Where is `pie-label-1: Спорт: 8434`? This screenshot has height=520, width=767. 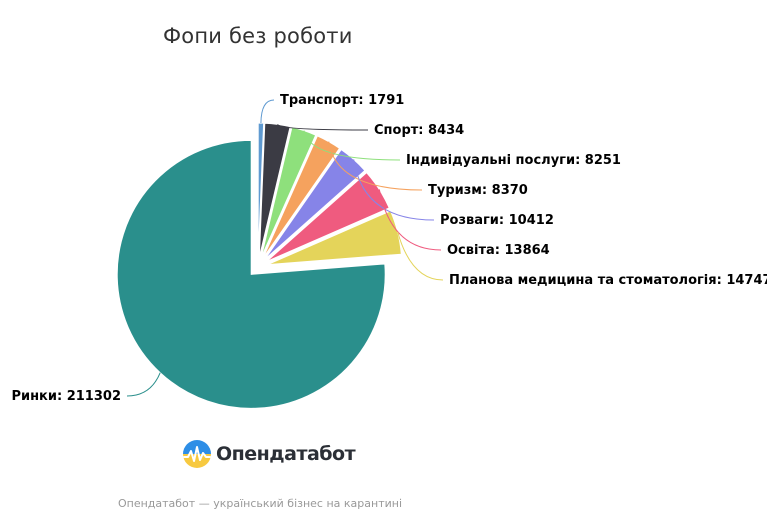 pie-label-1: Спорт: 8434 is located at coordinates (419, 130).